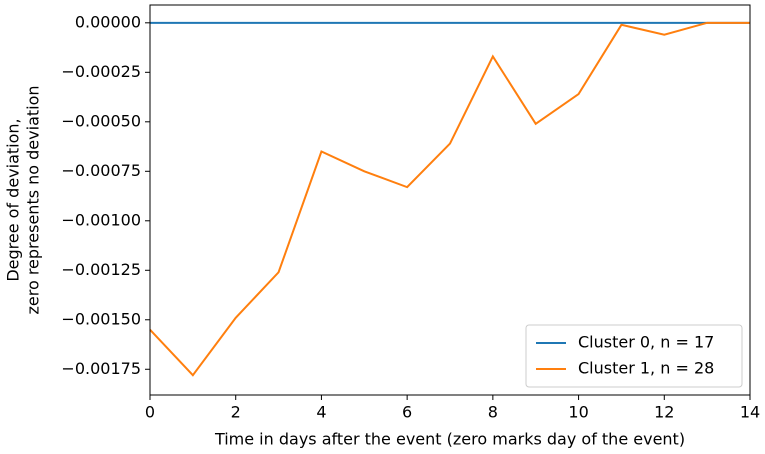 The height and width of the screenshot is (454, 765). What do you see at coordinates (108, 21) in the screenshot?
I see `y-tick-label: 0.00000` at bounding box center [108, 21].